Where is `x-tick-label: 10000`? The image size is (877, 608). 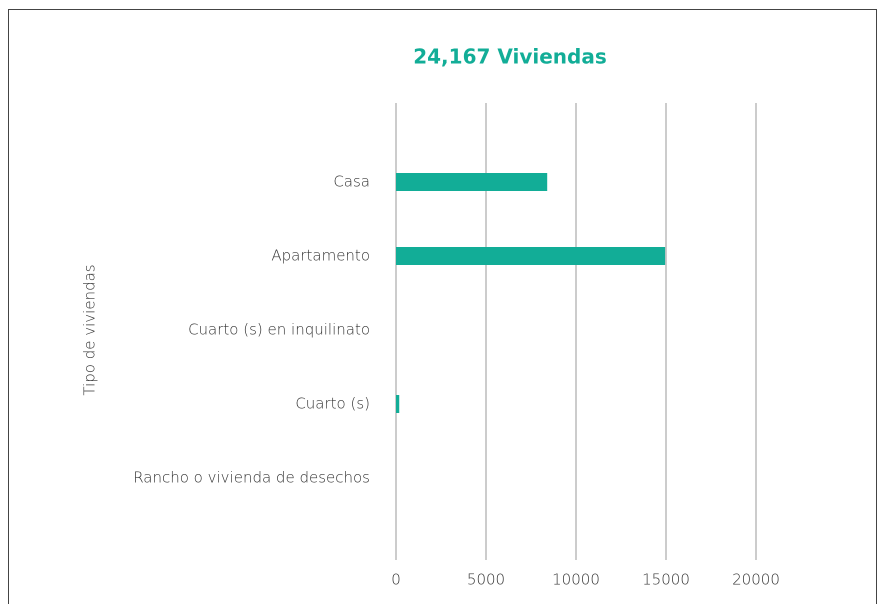
x-tick-label: 10000 is located at coordinates (576, 580).